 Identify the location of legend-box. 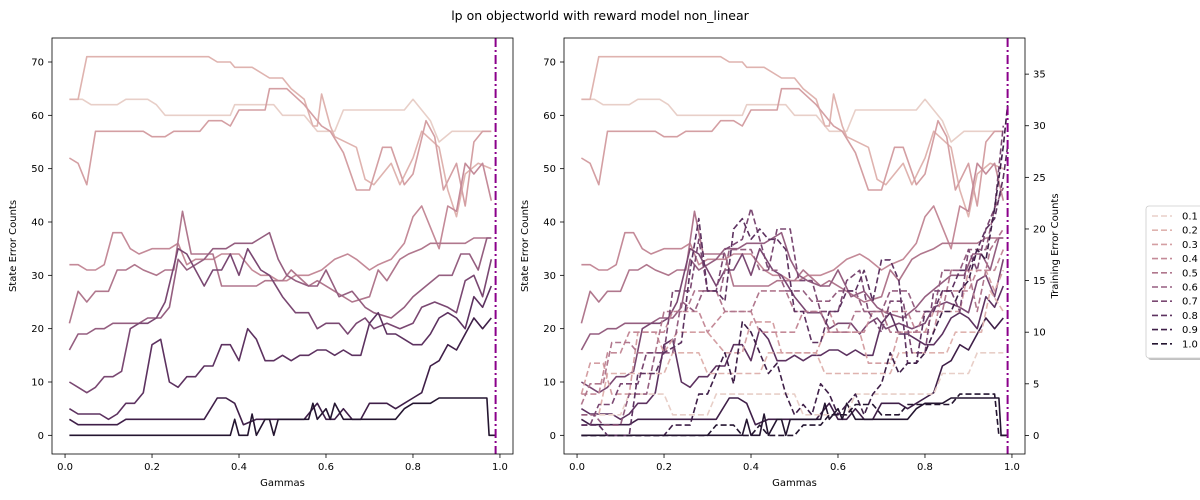
(1172, 282).